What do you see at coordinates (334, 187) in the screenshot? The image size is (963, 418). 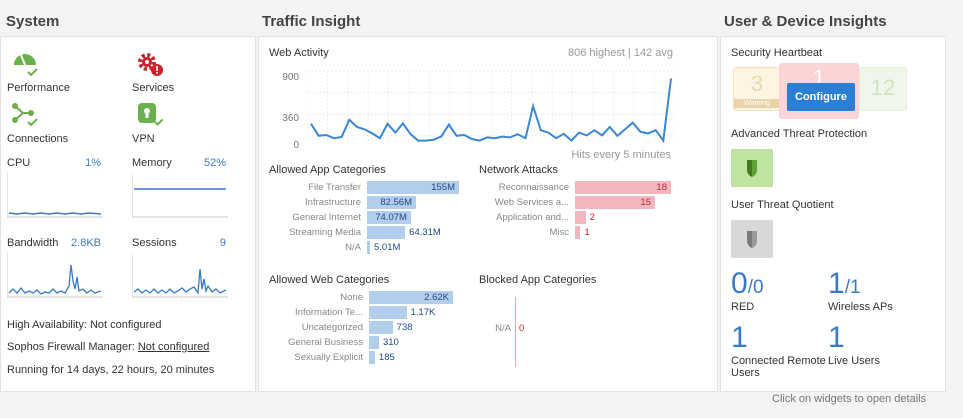 I see `app-category-label: File Transfer` at bounding box center [334, 187].